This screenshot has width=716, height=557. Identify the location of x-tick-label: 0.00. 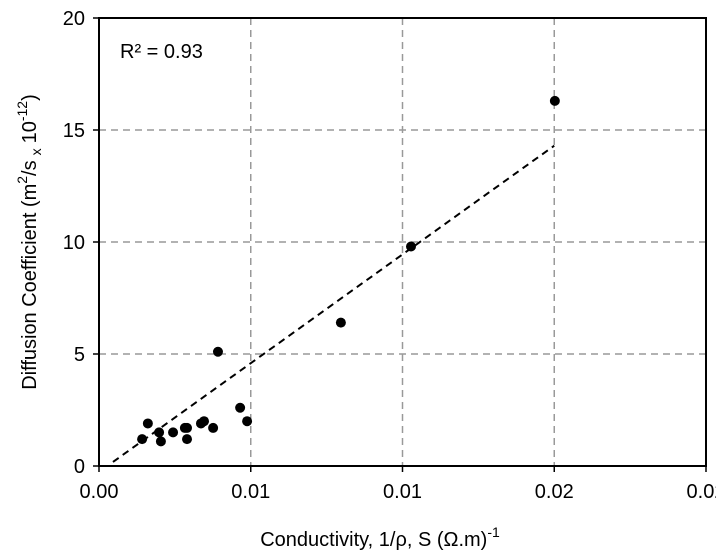
(99, 492).